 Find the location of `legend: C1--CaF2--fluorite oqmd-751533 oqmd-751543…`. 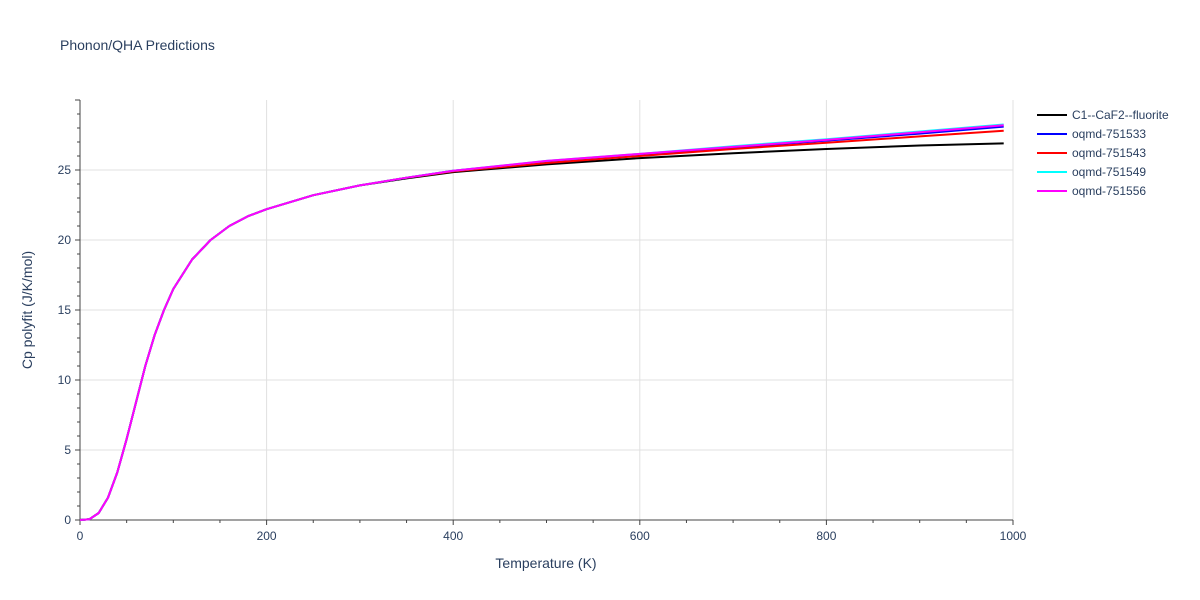

legend: C1--CaF2--fluorite oqmd-751533 oqmd-751543… is located at coordinates (1103, 153).